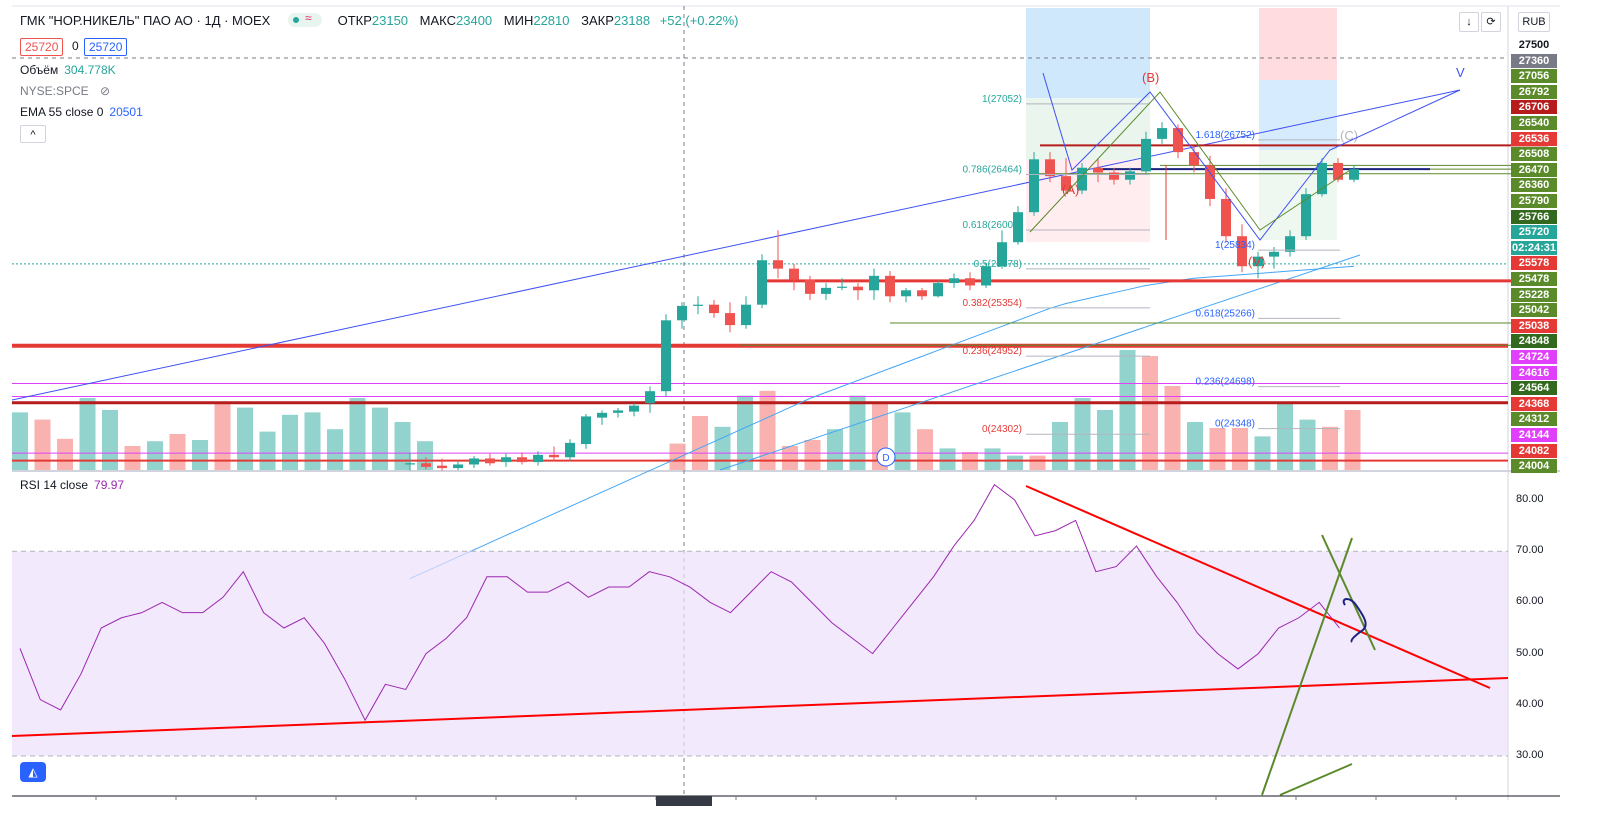 The image size is (1613, 823). Describe the element at coordinates (1530, 499) in the screenshot. I see `rsi-axis-label: 80.00` at that location.